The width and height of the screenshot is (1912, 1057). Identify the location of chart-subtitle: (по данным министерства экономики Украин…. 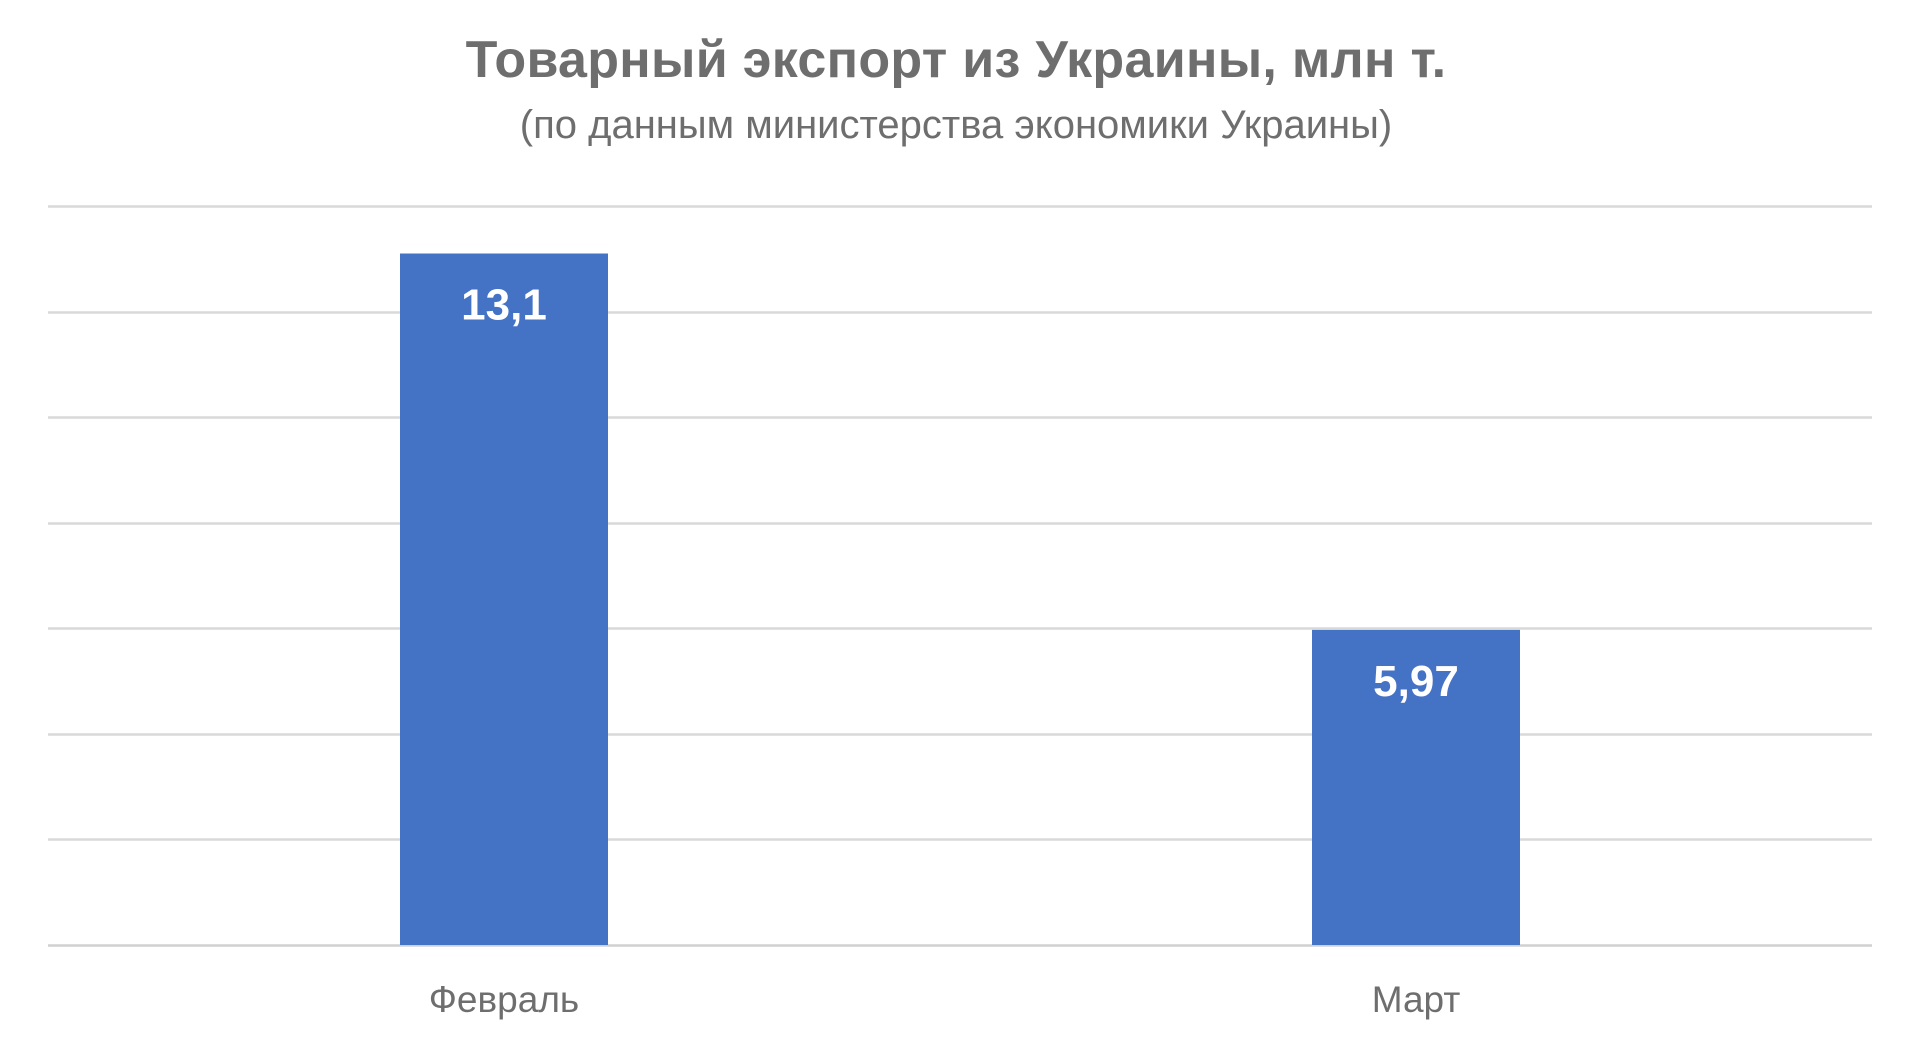
(956, 125).